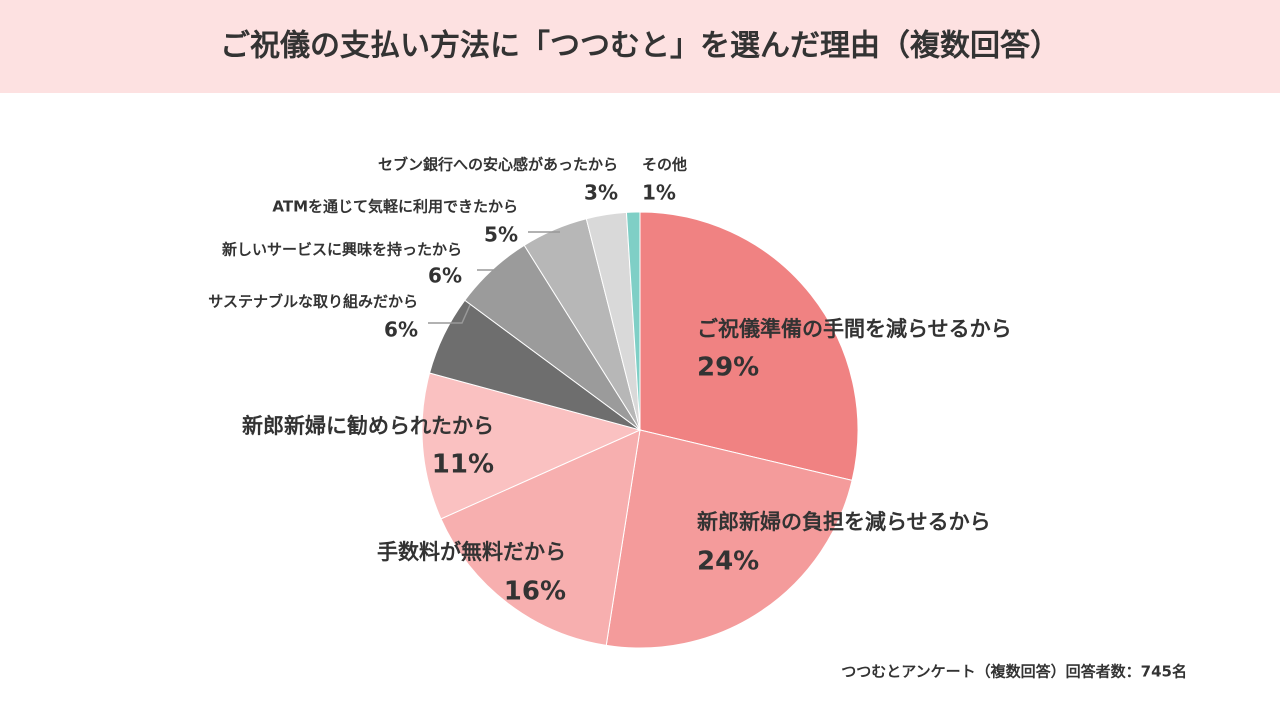 The height and width of the screenshot is (724, 1280). Describe the element at coordinates (844, 522) in the screenshot. I see `slice-label: 新郎新婦の負担を減らせるから` at that location.